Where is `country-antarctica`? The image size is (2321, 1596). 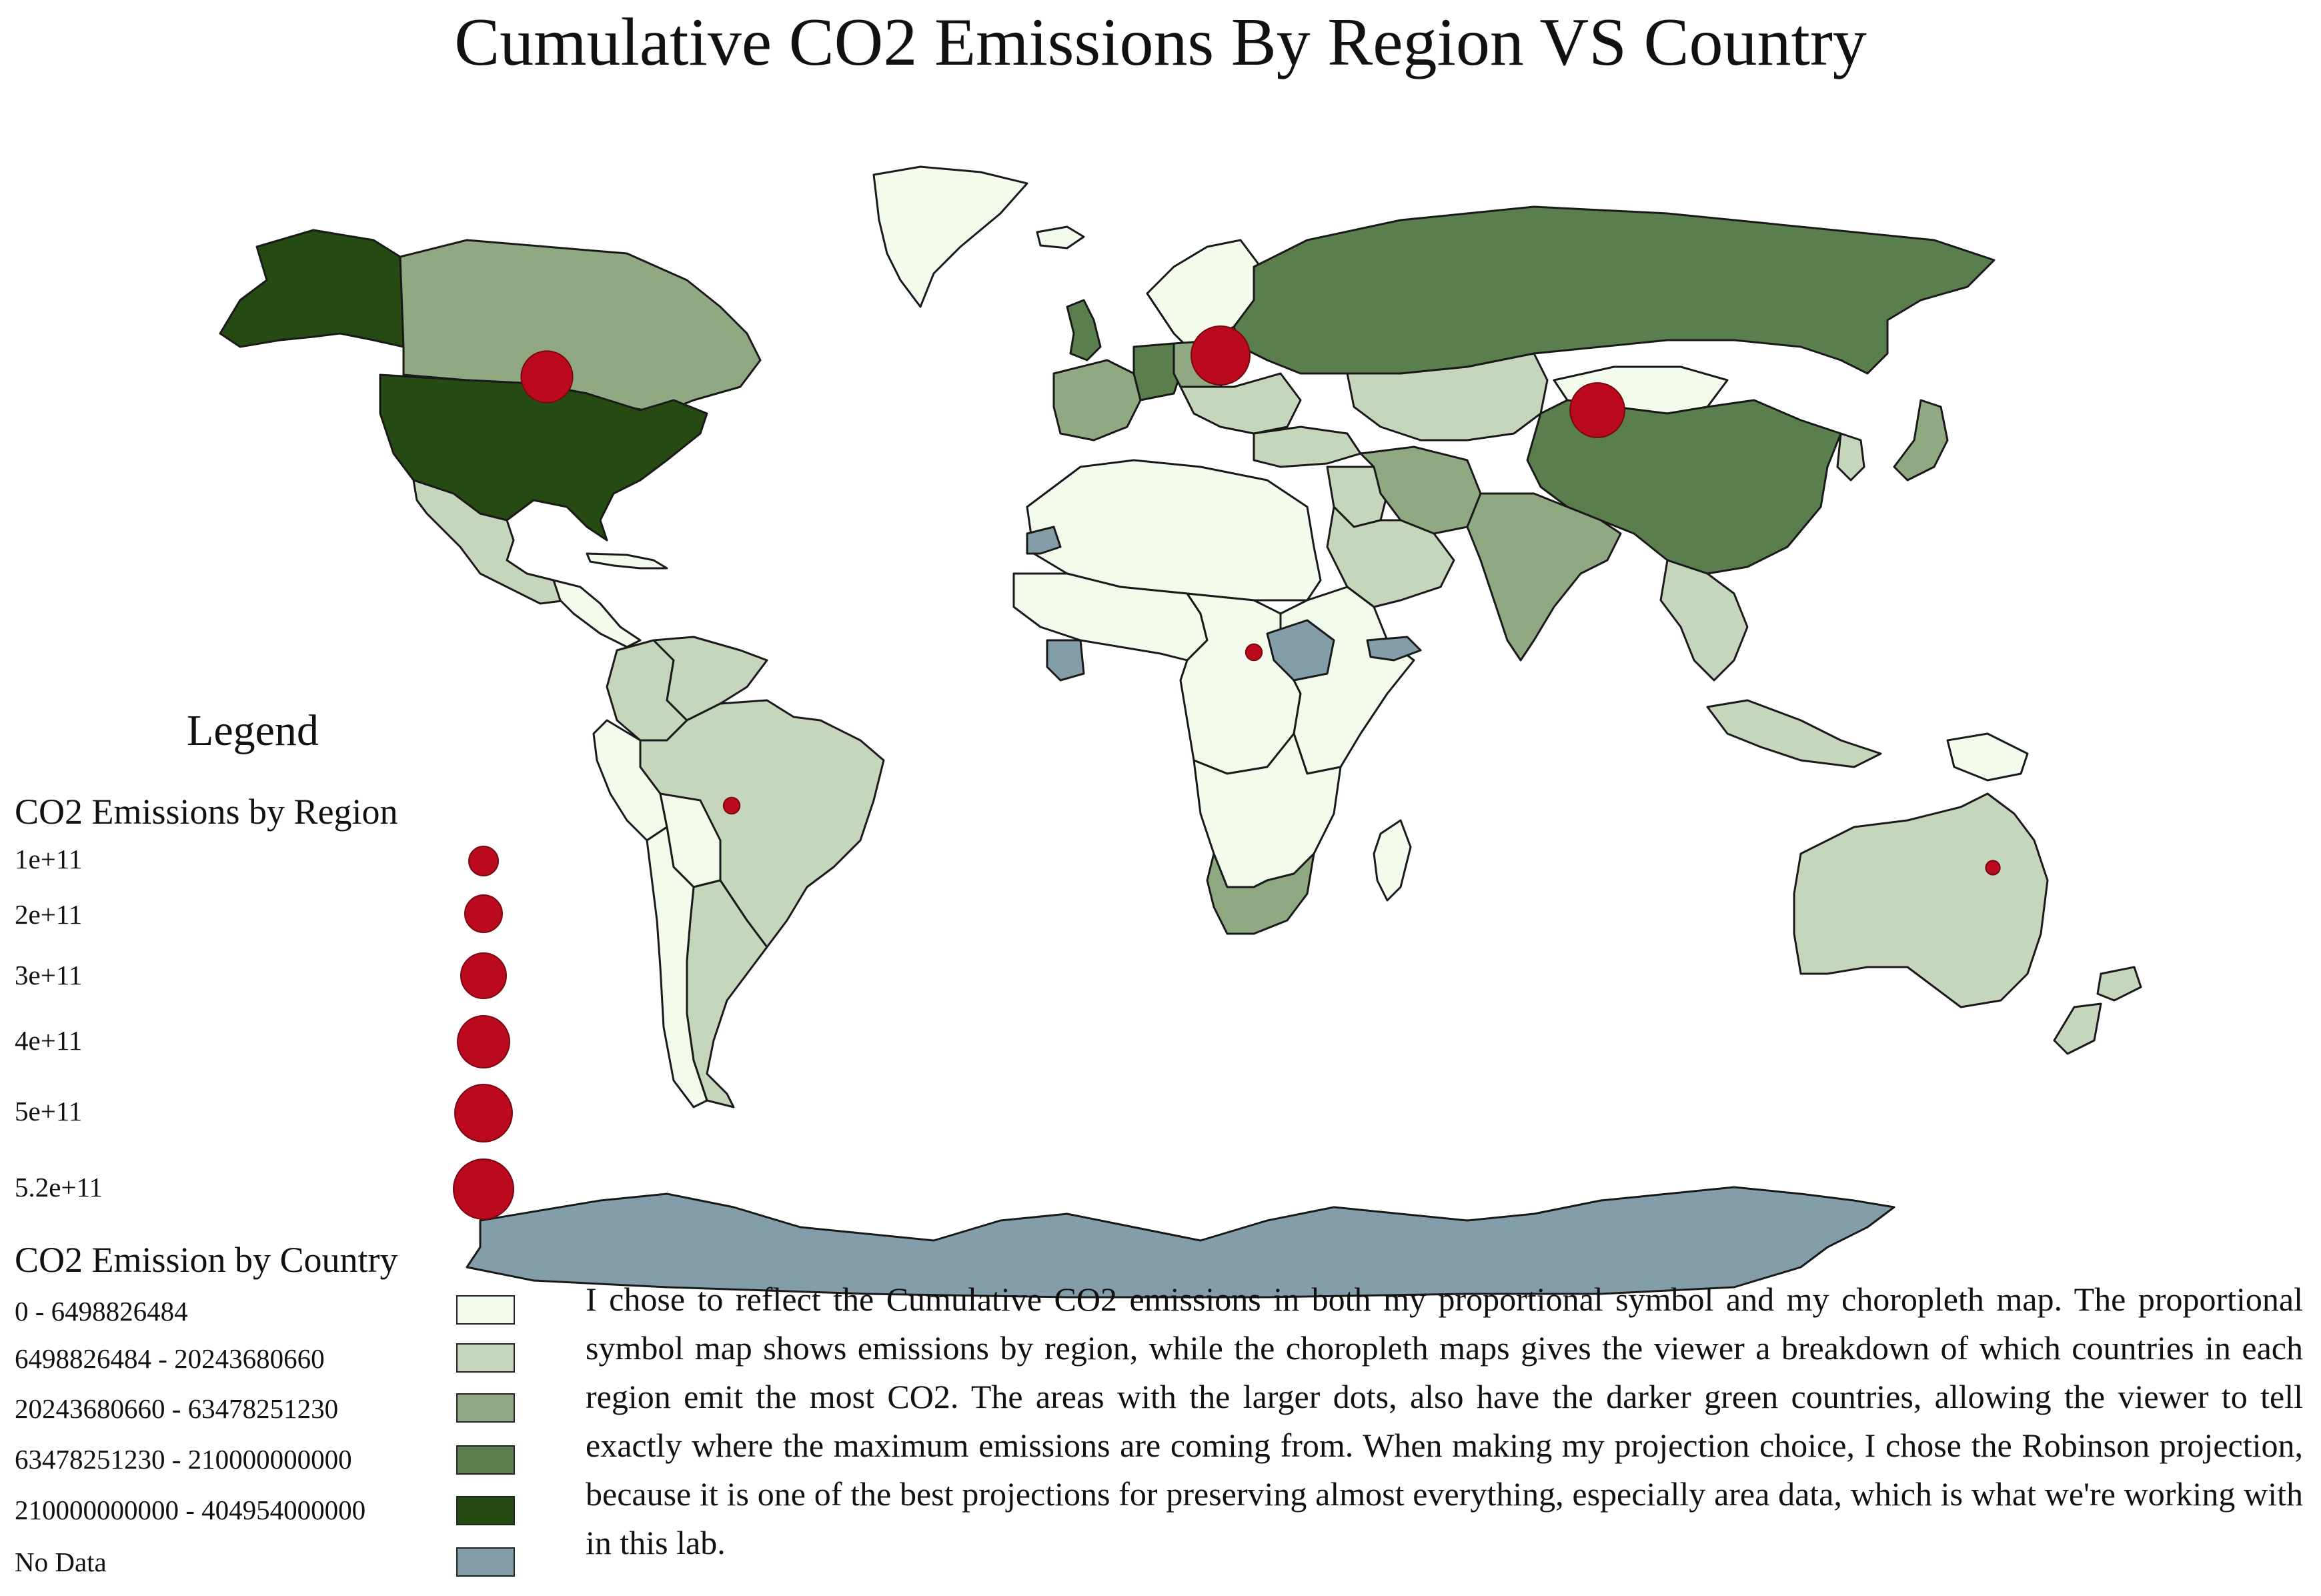
country-antarctica is located at coordinates (1180, 1242).